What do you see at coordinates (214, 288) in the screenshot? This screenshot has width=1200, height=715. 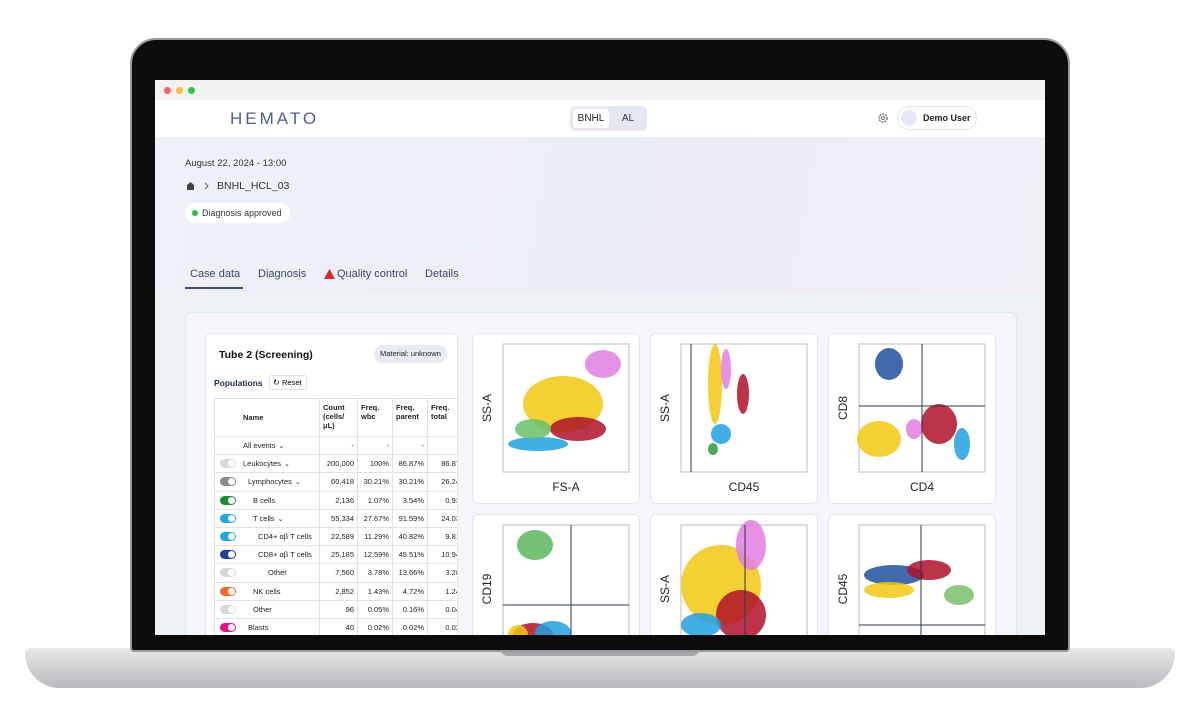 I see `tab-underline` at bounding box center [214, 288].